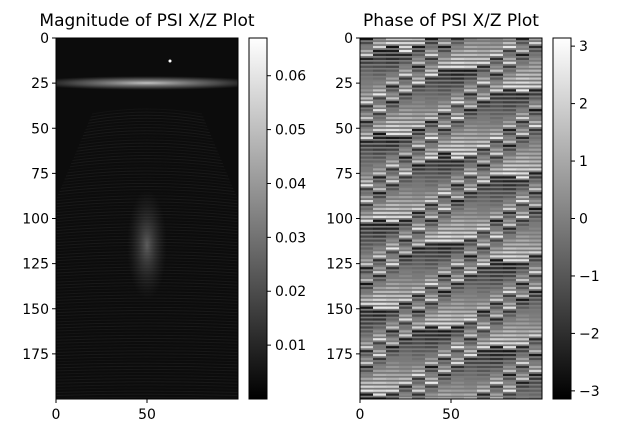 This screenshot has width=620, height=438. I want to click on magnitude-y-tick-label: 100, so click(35, 220).